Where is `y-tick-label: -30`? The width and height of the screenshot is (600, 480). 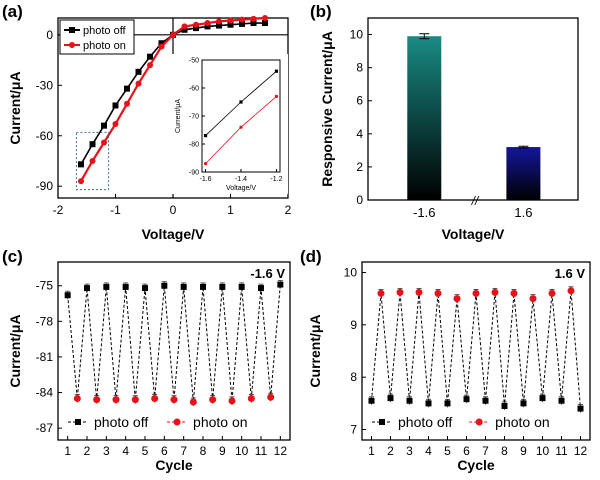
y-tick-label: -30 is located at coordinates (45, 85).